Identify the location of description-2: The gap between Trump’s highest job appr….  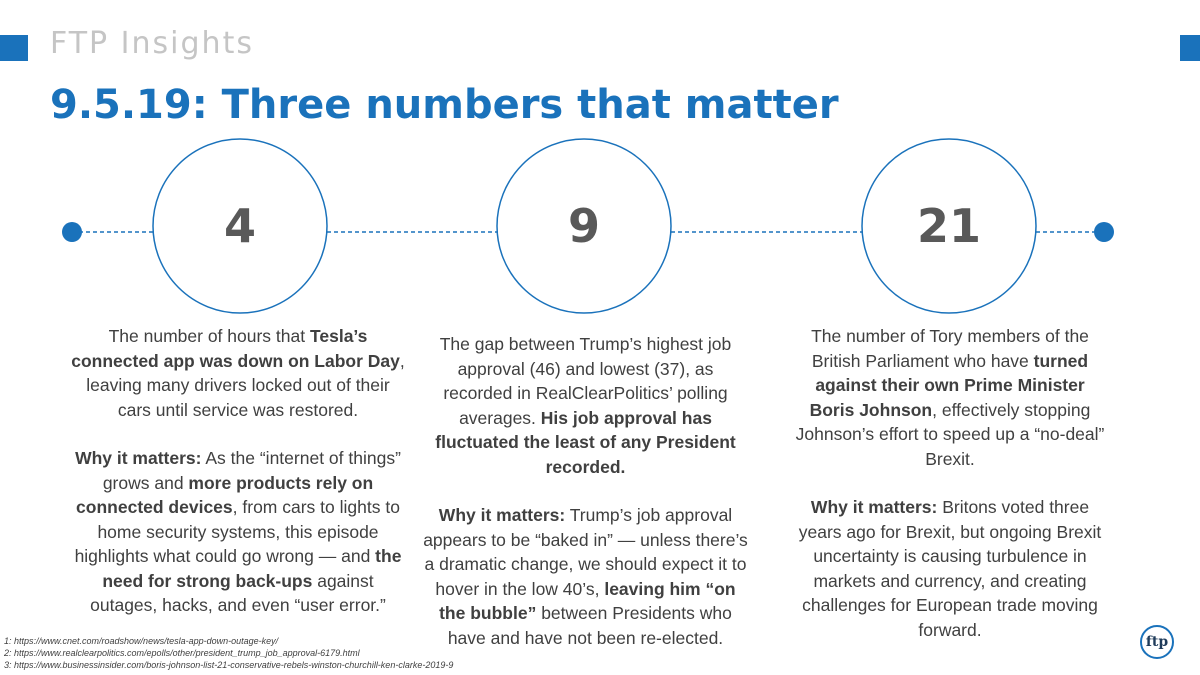
(585, 405).